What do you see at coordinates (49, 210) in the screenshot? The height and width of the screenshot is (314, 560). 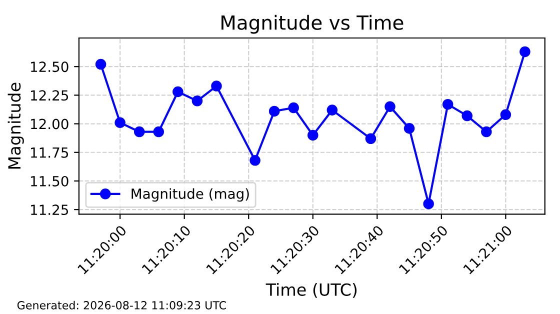 I see `y-tick-label: 11.25` at bounding box center [49, 210].